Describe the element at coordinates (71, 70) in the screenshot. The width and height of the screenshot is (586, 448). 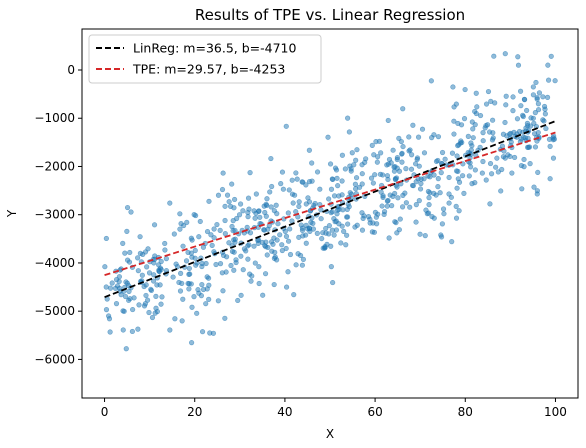
I see `y-tick-label: 0` at that location.